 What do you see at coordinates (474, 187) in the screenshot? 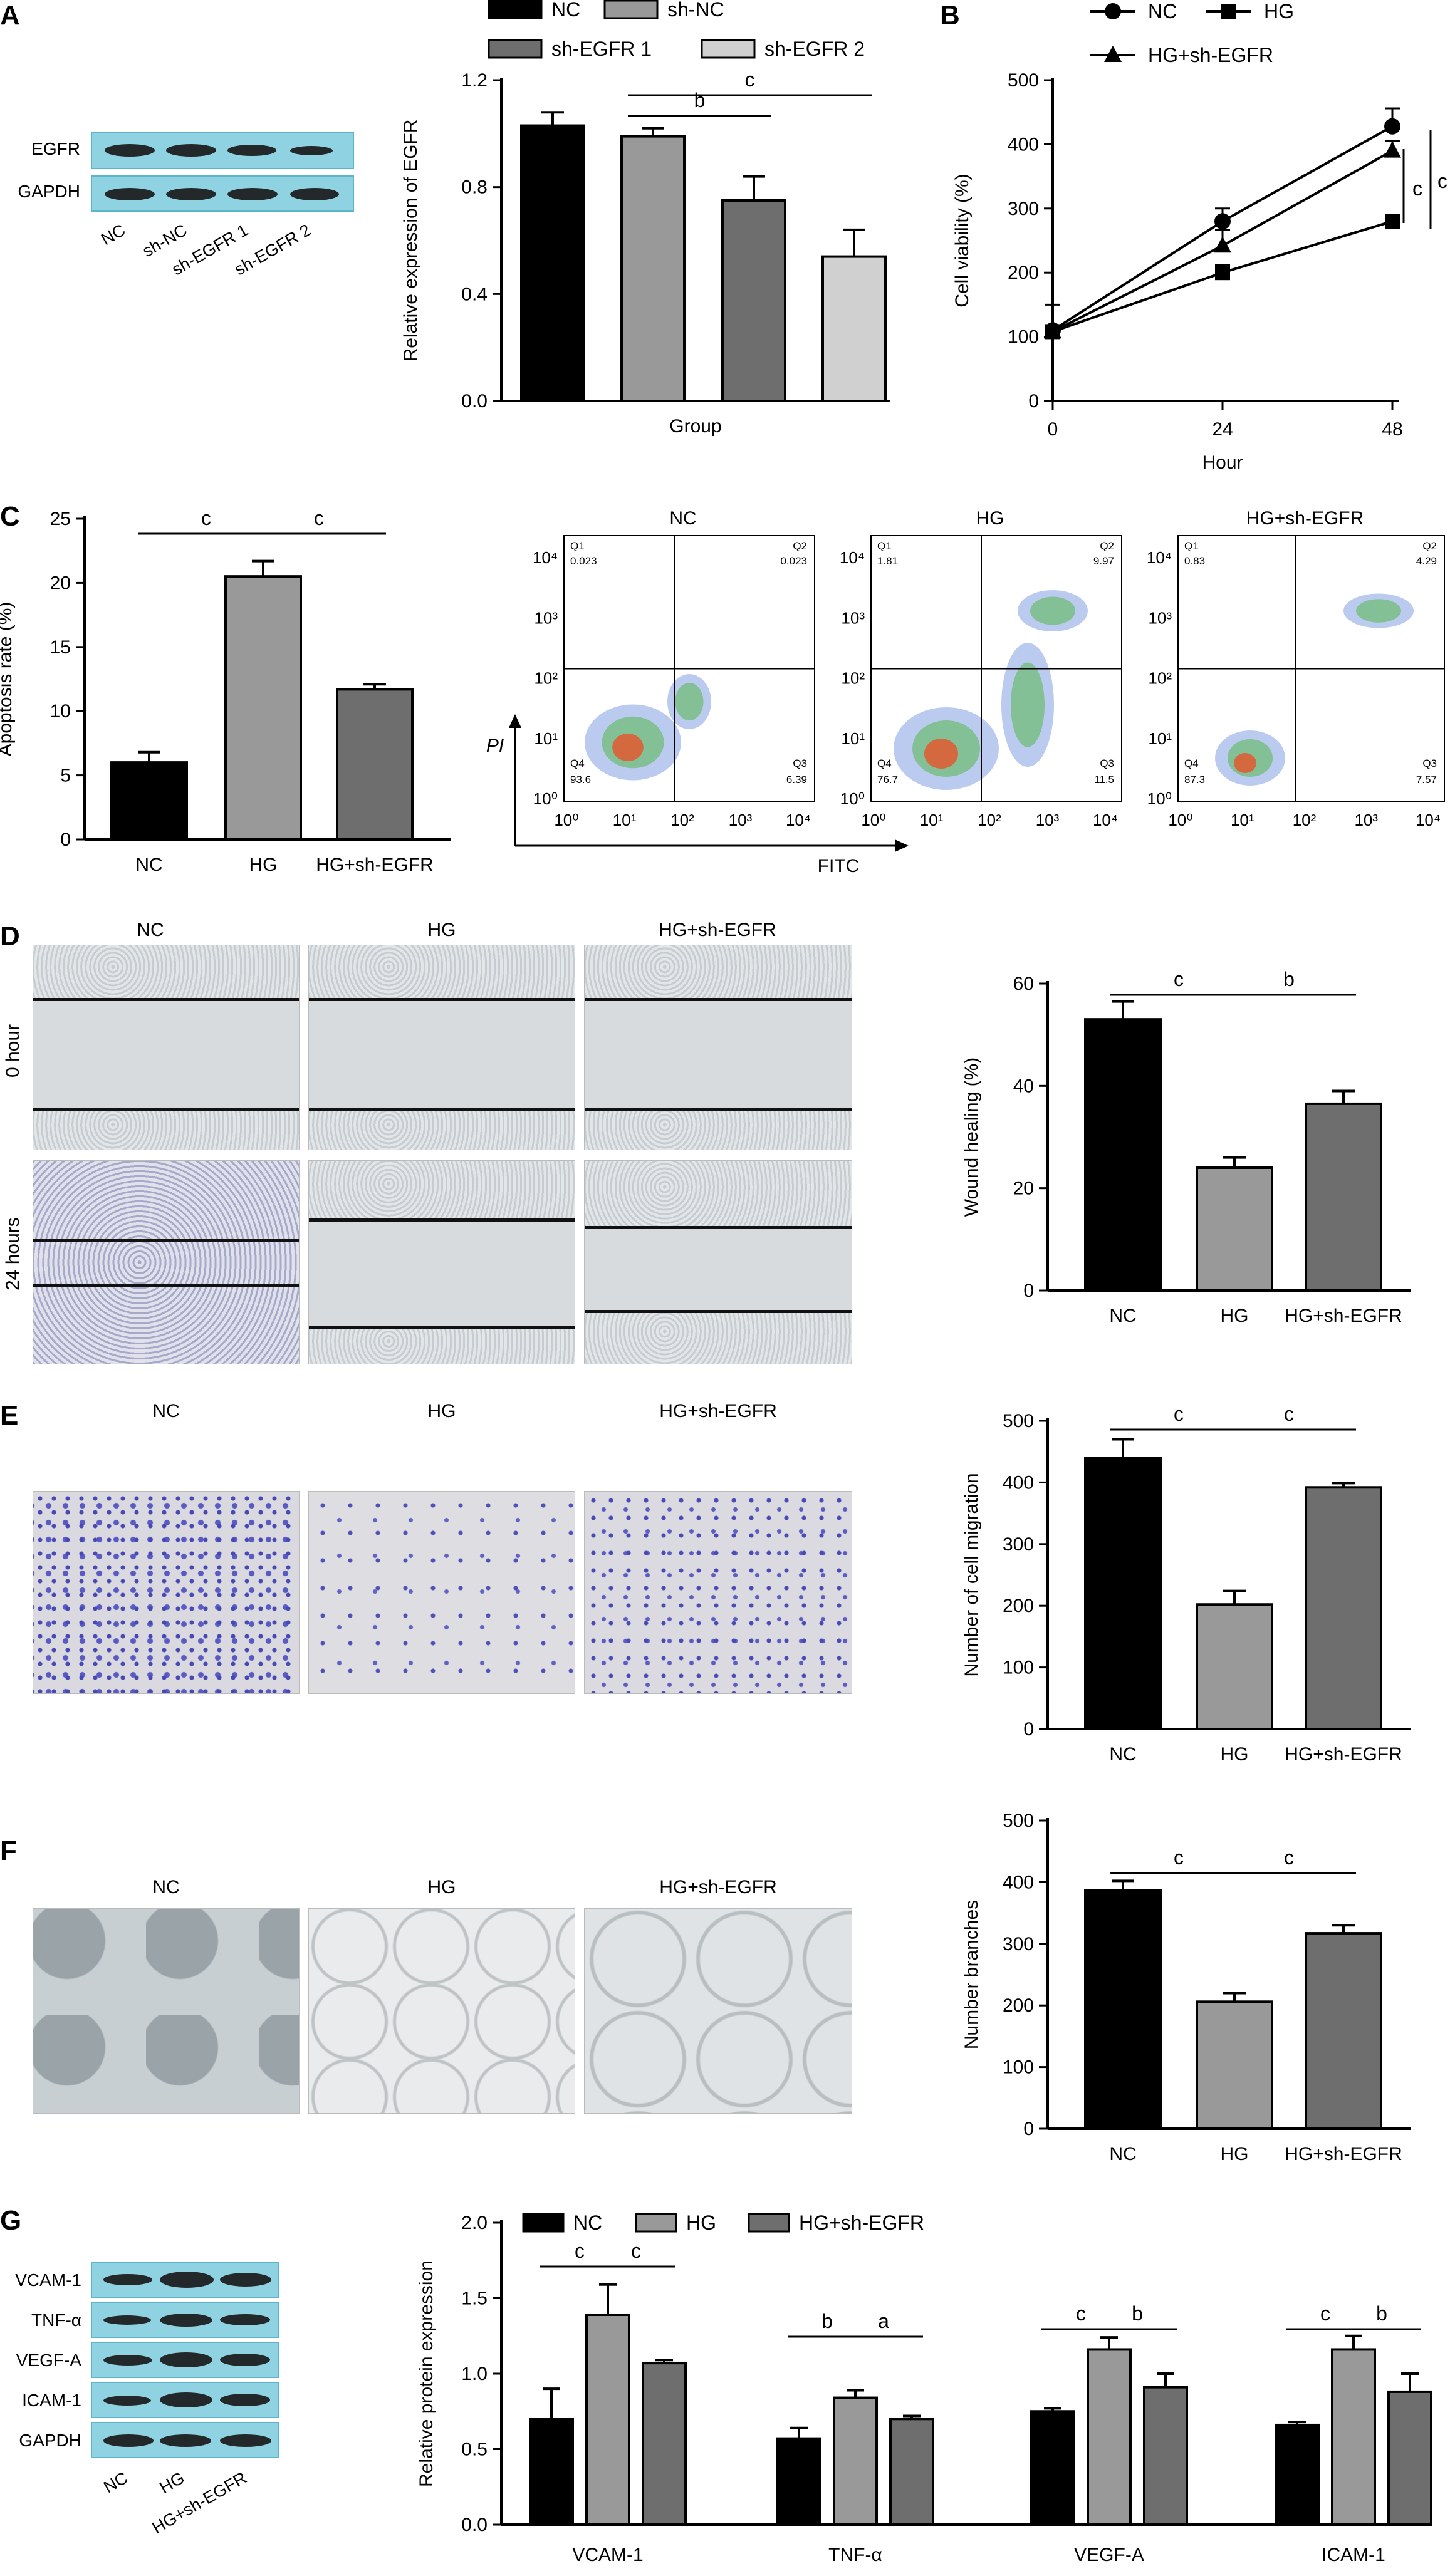
I see `y-tick-label: 0.8` at bounding box center [474, 187].